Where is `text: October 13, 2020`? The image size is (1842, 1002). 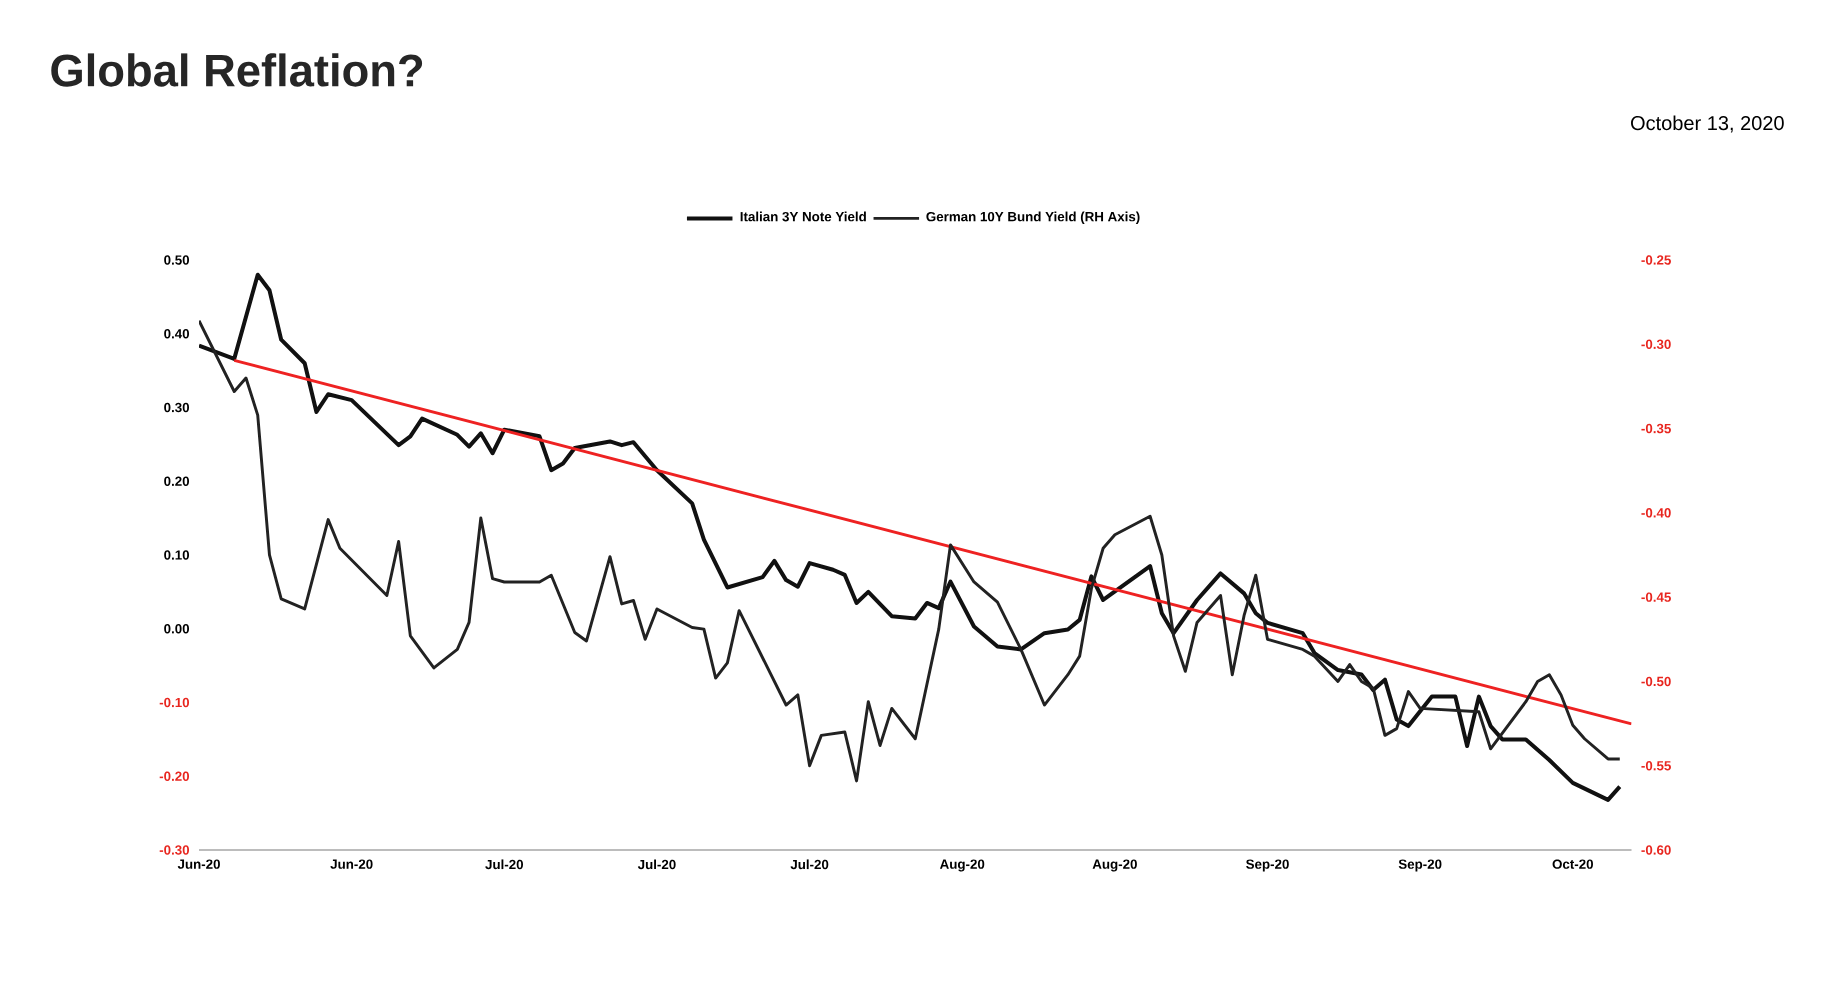
text: October 13, 2020 is located at coordinates (1707, 124).